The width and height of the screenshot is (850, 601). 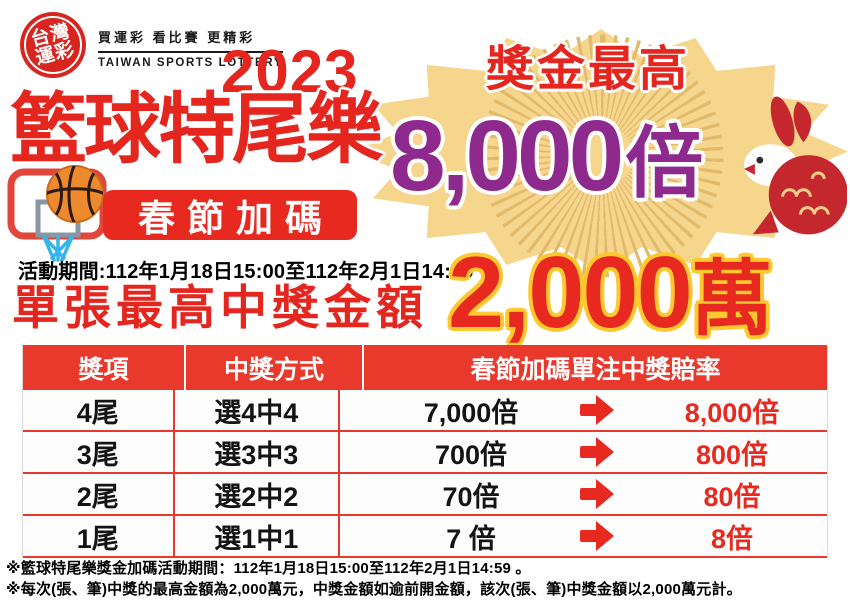 What do you see at coordinates (471, 496) in the screenshot?
I see `base-rate: 70倍` at bounding box center [471, 496].